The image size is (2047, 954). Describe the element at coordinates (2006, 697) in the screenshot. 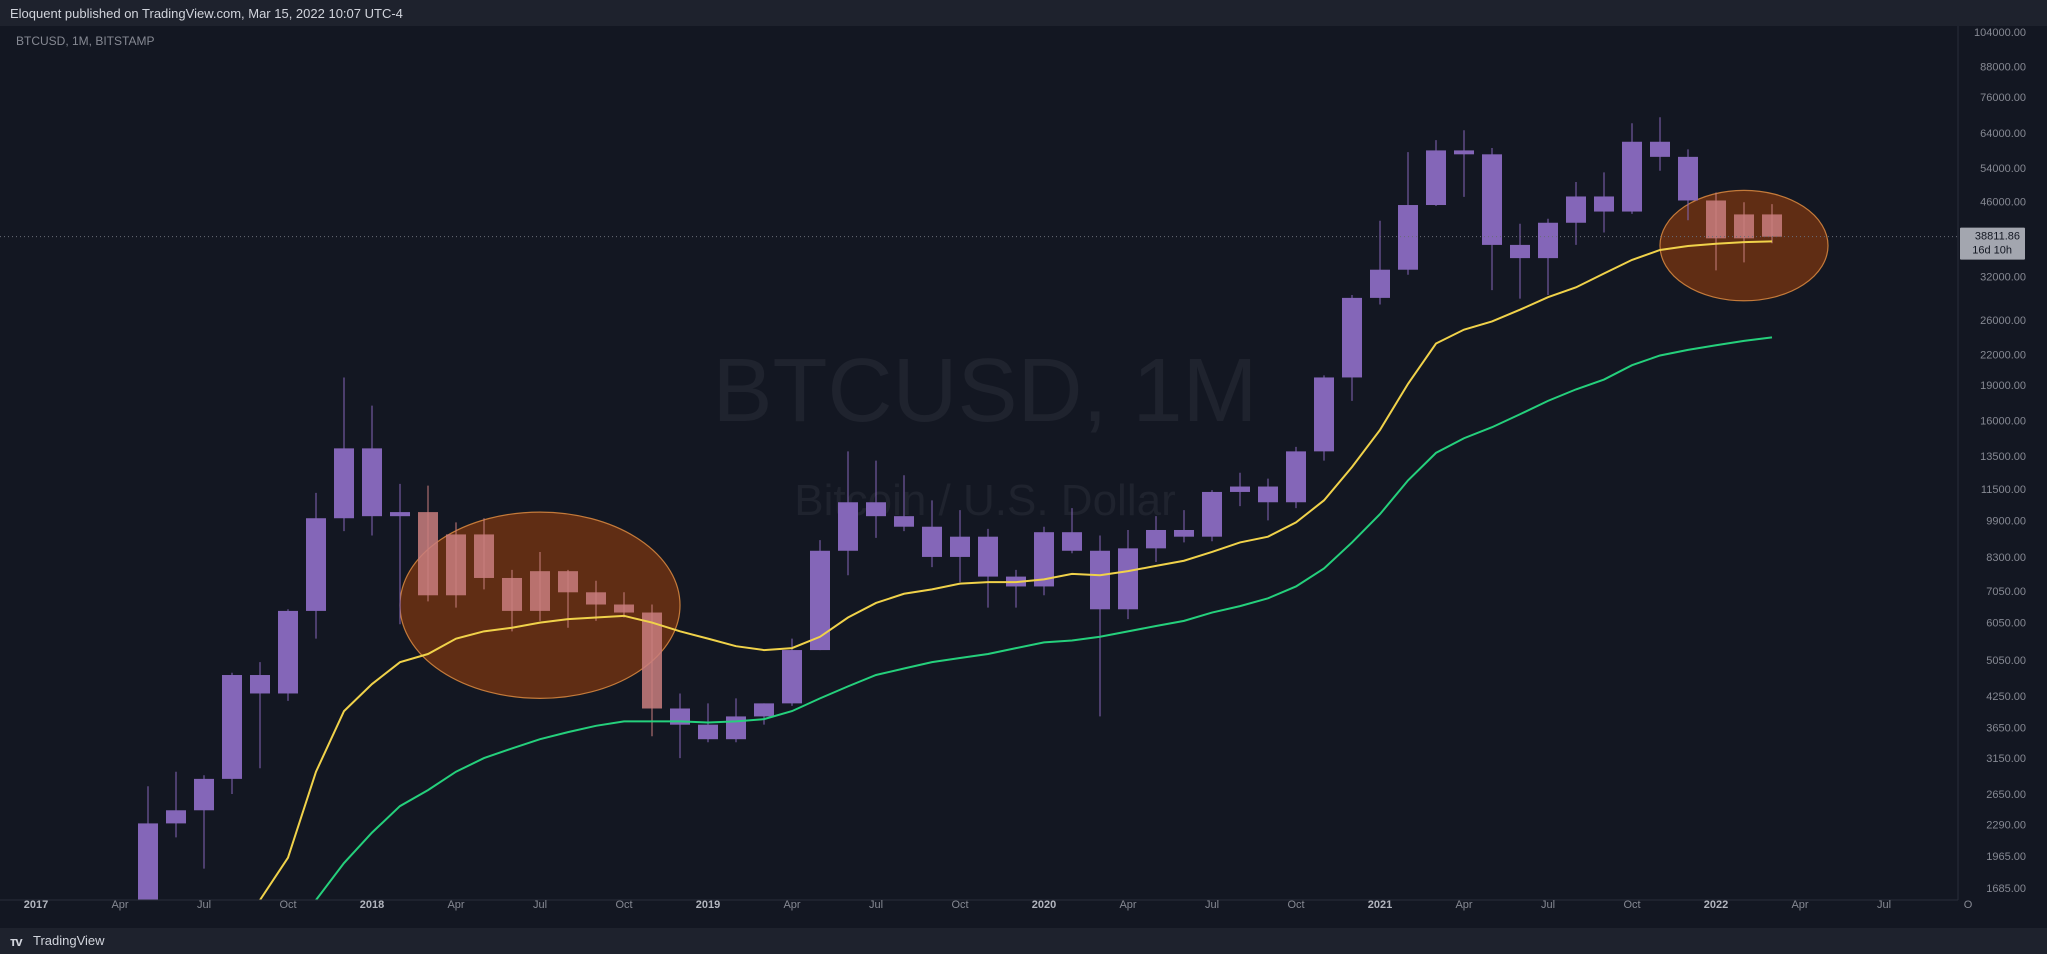

I see `price-tick-label: 4250.00` at that location.